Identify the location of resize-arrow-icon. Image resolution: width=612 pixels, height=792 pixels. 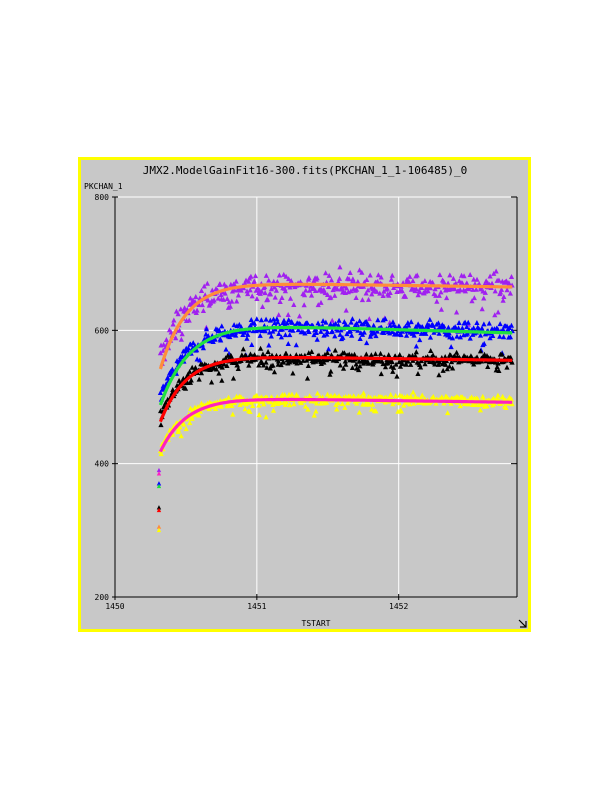
(522, 623).